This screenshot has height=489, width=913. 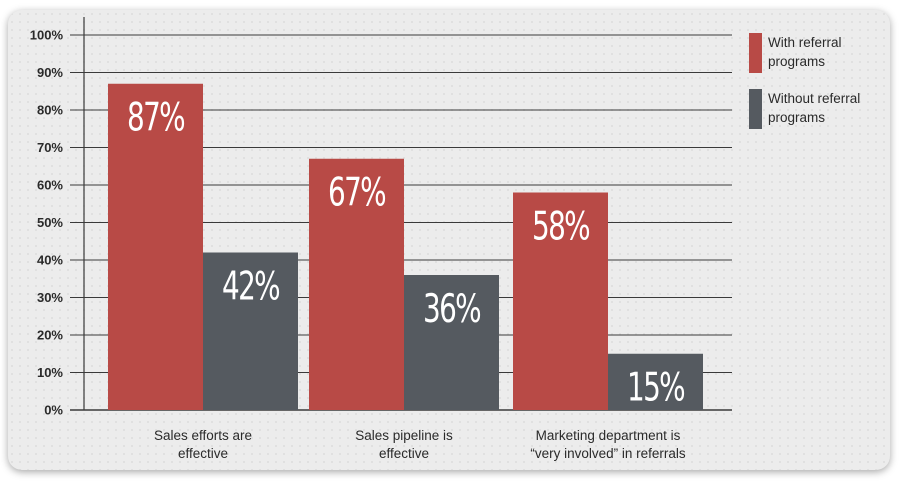 What do you see at coordinates (404, 435) in the screenshot?
I see `x-category-label: Sales pipeline is` at bounding box center [404, 435].